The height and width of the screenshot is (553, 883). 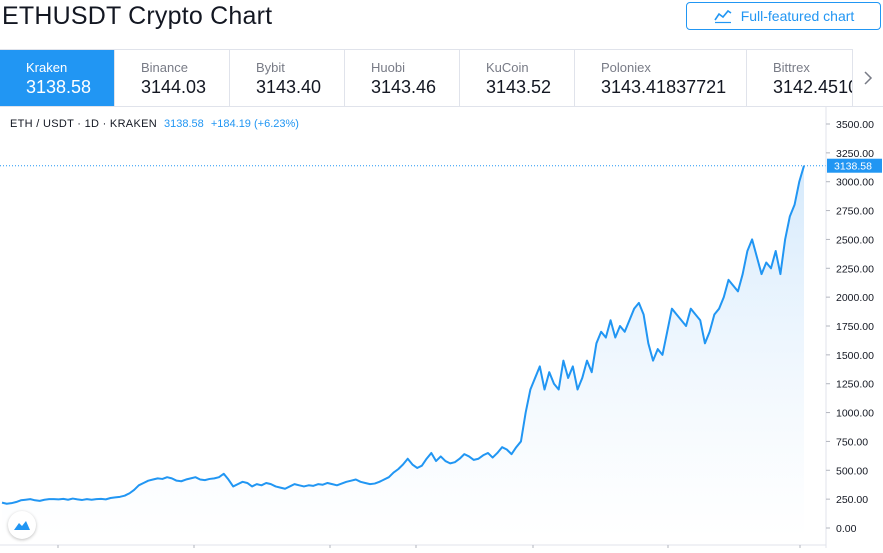 What do you see at coordinates (852, 442) in the screenshot?
I see `y-tick-label: 750.00` at bounding box center [852, 442].